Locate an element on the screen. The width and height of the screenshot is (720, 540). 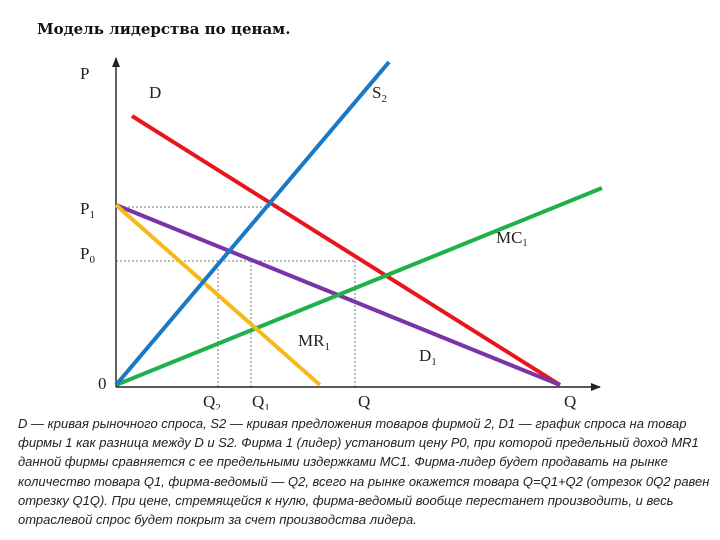
marginal-revenue-curve-mr1 is located at coordinates (218, 295).